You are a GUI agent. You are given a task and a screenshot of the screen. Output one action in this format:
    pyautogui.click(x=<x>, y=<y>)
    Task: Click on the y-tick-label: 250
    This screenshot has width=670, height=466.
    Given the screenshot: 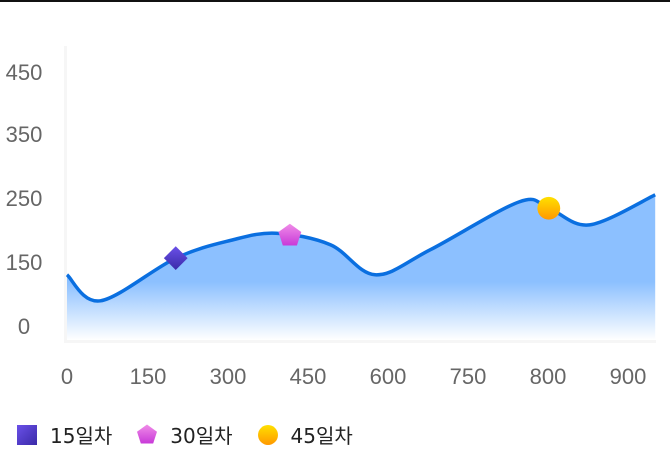 What is the action you would take?
    pyautogui.click(x=24, y=198)
    